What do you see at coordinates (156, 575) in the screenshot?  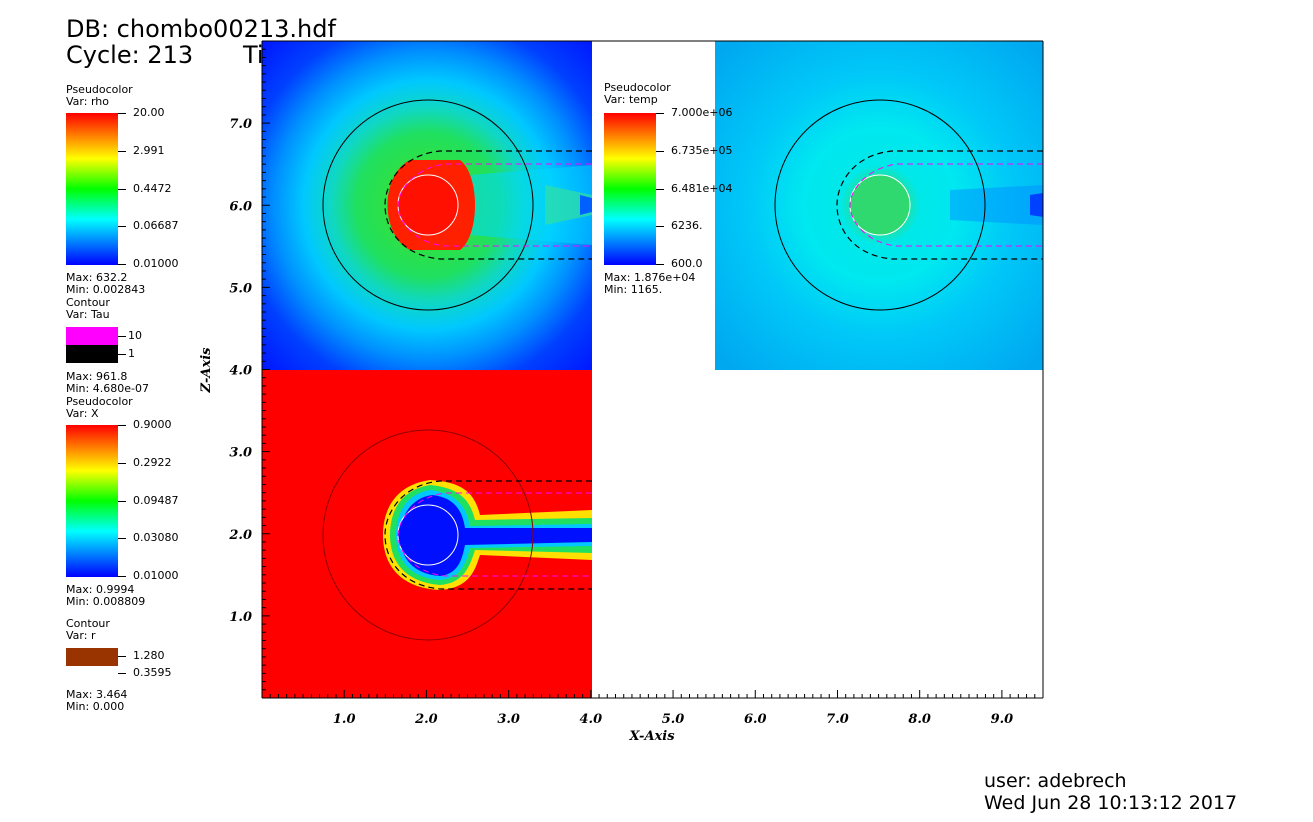 I see `X-tick-label: 0.01000` at bounding box center [156, 575].